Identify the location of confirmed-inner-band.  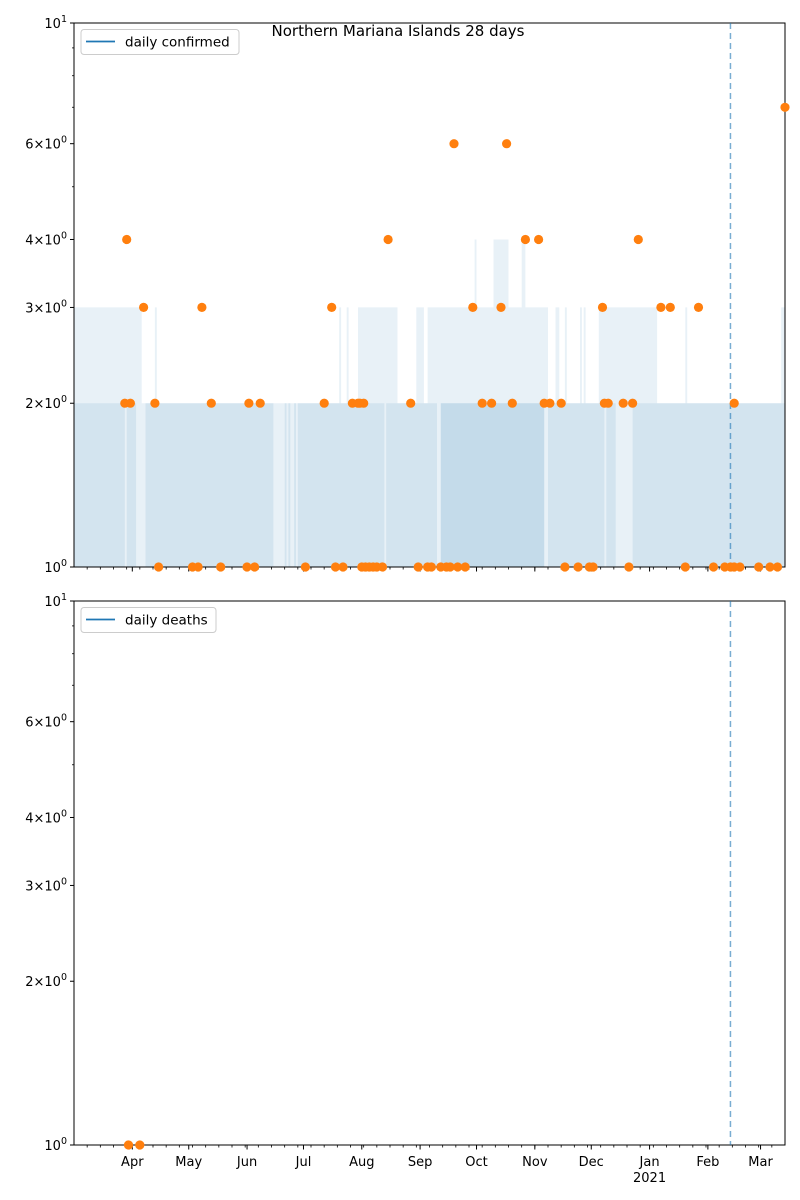
(429, 485).